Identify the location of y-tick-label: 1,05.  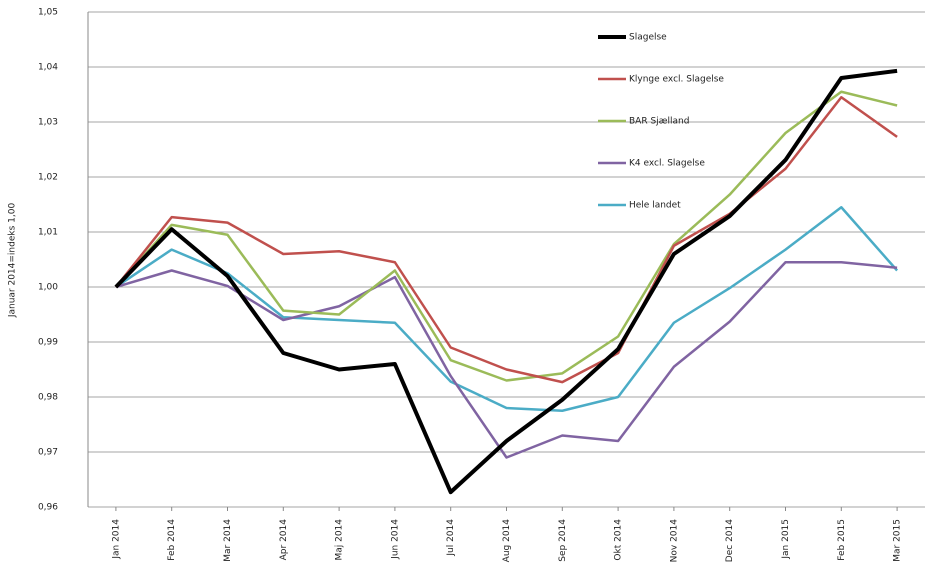
(48, 13).